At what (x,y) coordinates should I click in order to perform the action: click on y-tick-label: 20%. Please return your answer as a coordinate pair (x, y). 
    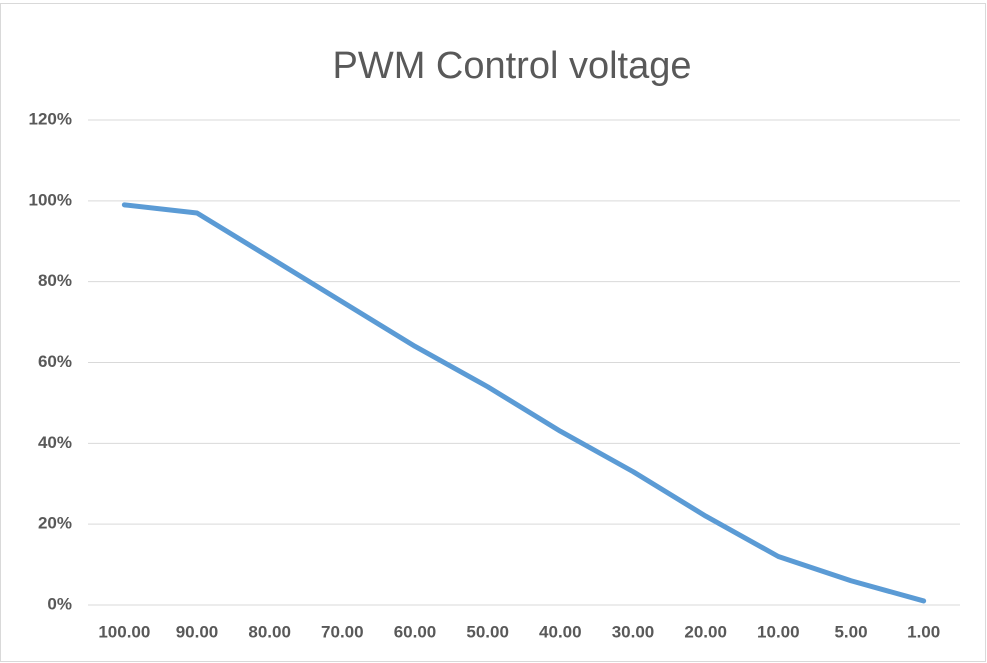
    Looking at the image, I should click on (55, 523).